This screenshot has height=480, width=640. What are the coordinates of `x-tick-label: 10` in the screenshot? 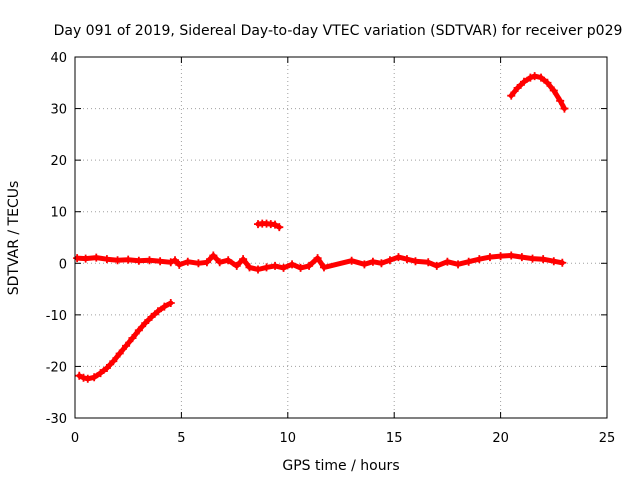 It's located at (288, 438).